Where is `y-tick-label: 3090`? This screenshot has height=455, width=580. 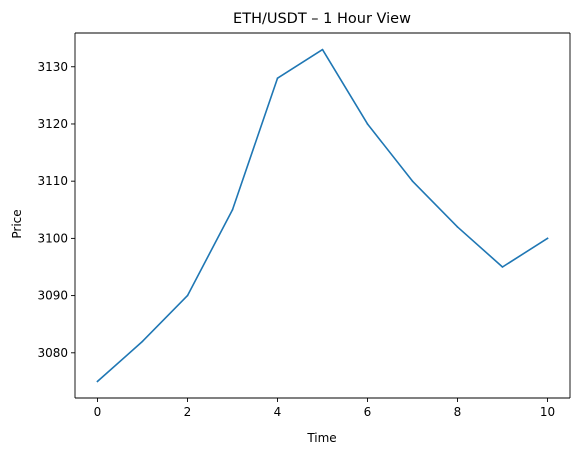 y-tick-label: 3090 is located at coordinates (52, 296).